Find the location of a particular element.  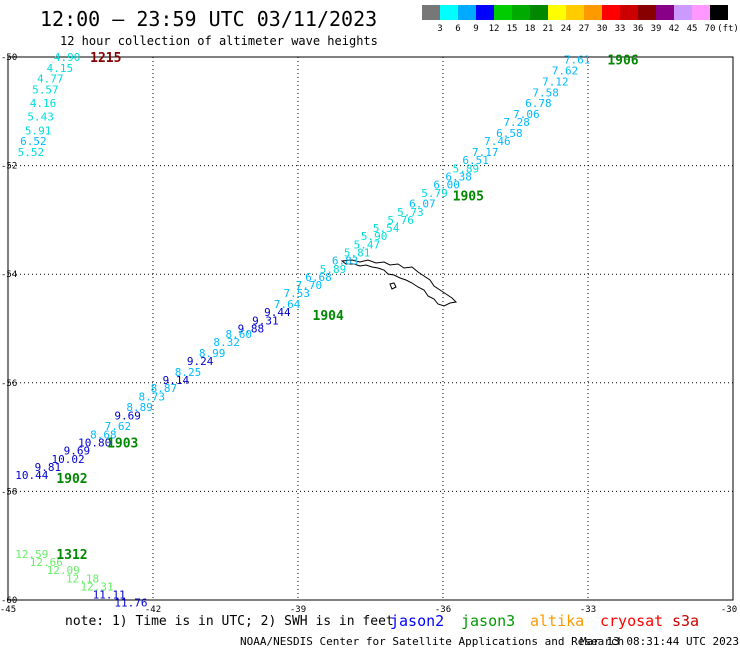

swh-value: 5.90 is located at coordinates (374, 236).